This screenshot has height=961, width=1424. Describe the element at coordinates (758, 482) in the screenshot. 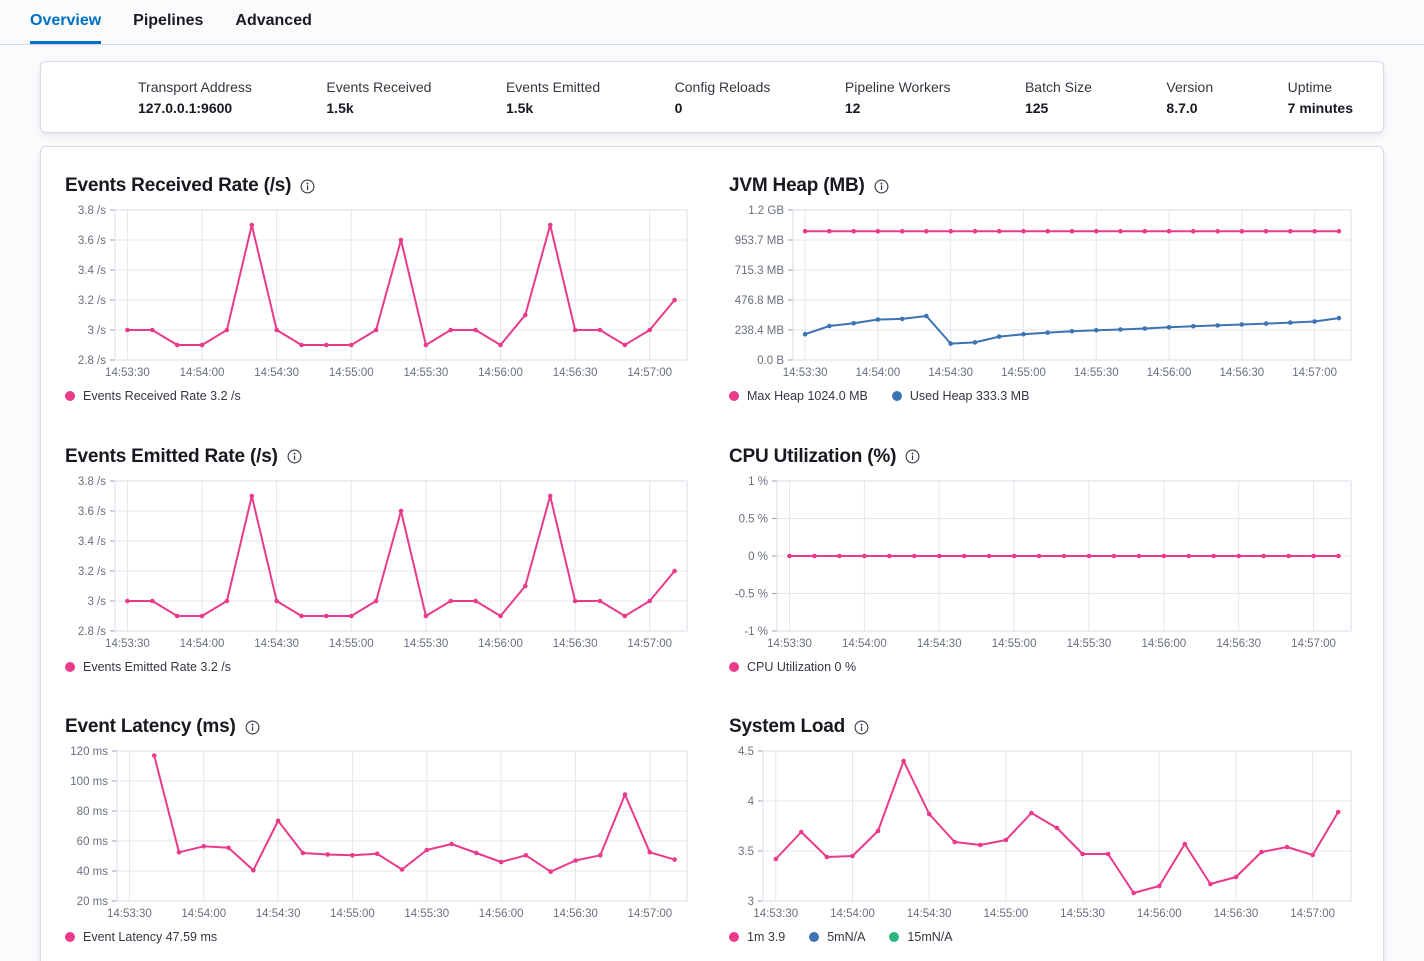

I see `svg-text: 1 %` at that location.